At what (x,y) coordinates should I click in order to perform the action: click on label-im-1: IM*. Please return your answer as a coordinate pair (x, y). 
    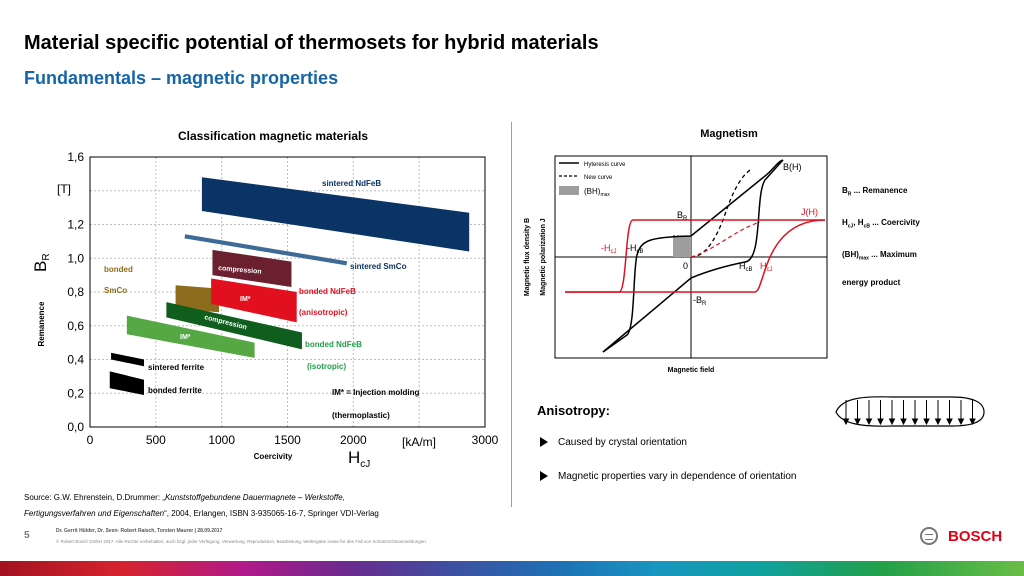
    Looking at the image, I should click on (245, 299).